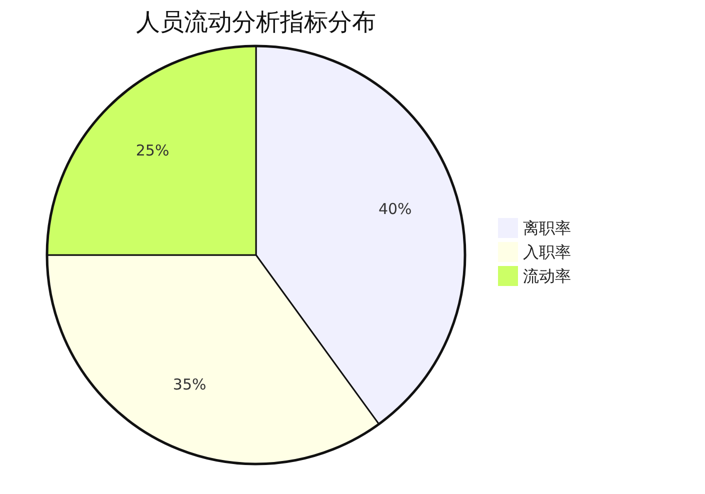  Describe the element at coordinates (189, 384) in the screenshot. I see `data-label: 35%` at that location.